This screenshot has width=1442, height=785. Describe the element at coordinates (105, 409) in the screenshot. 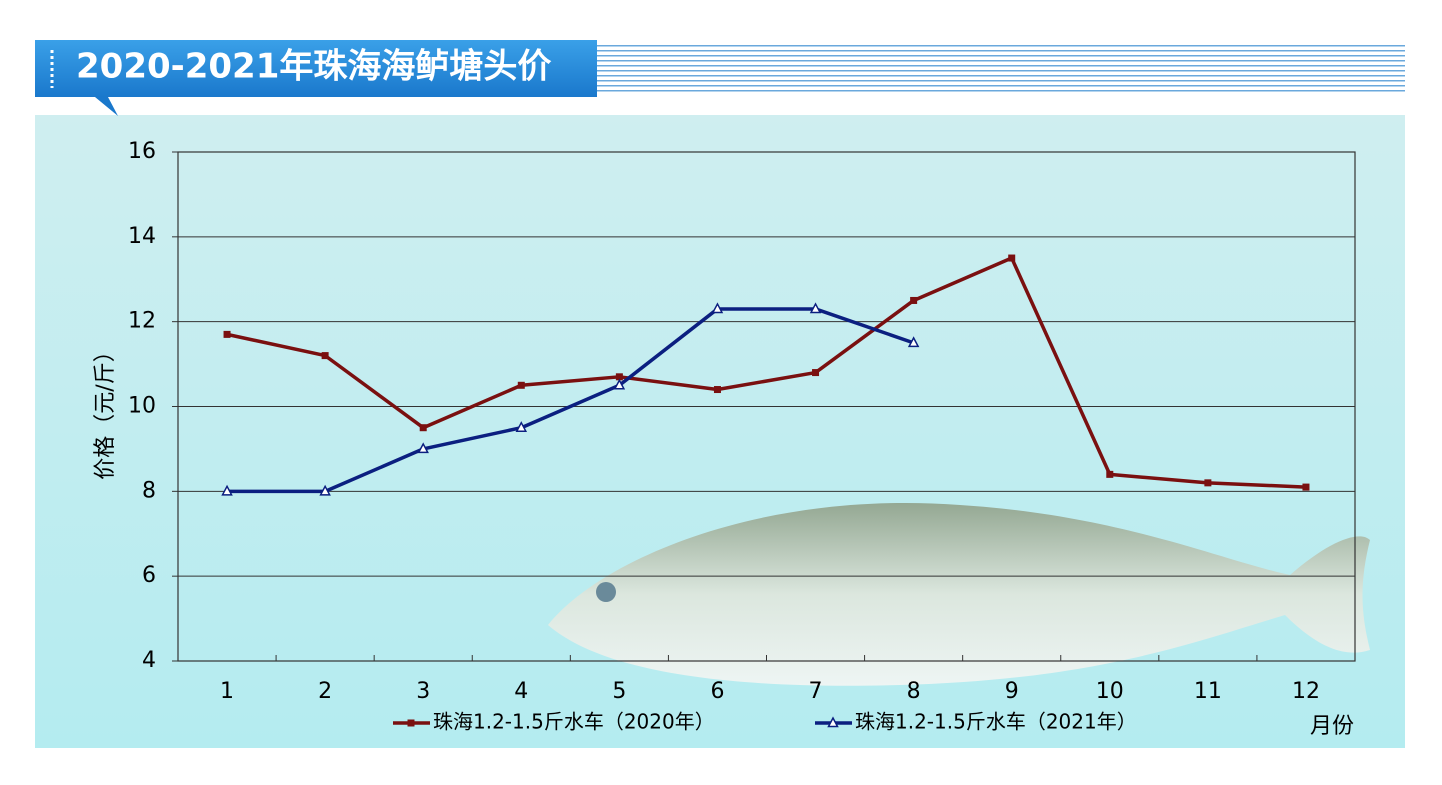

I see `y-axis-label: 价格（元/斤）` at that location.